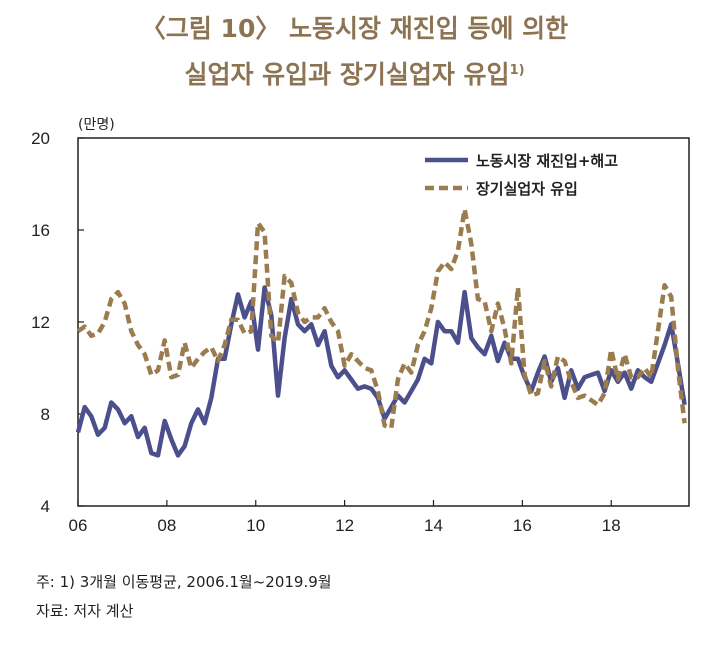 Image resolution: width=709 pixels, height=649 pixels. Describe the element at coordinates (547, 161) in the screenshot. I see `legend-label-1: 노동시장 재진입+해고` at that location.